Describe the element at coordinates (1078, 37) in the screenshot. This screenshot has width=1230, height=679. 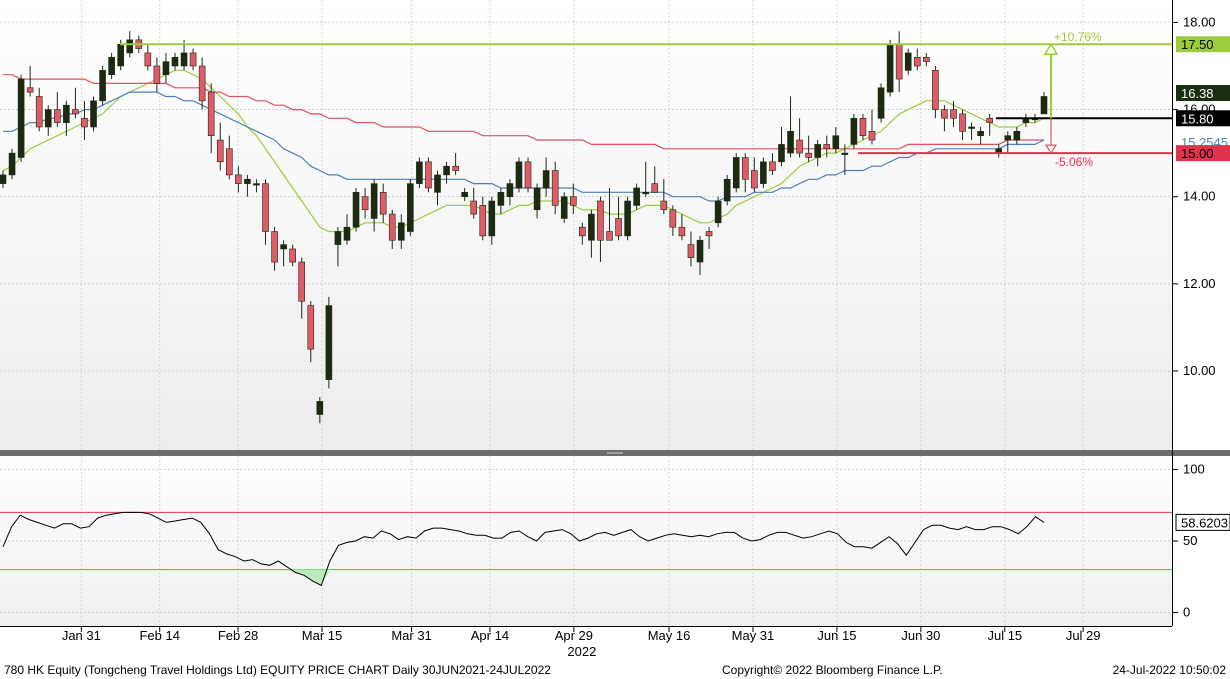
I see `upside-percent-label: +10.76%` at that location.